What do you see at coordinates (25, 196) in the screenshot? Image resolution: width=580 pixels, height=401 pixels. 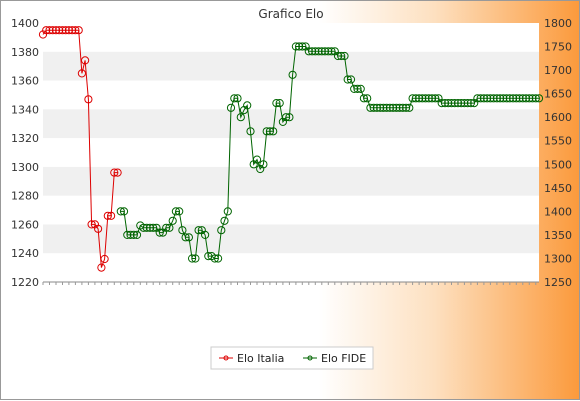 I see `left-tick-label: 1280` at bounding box center [25, 196].